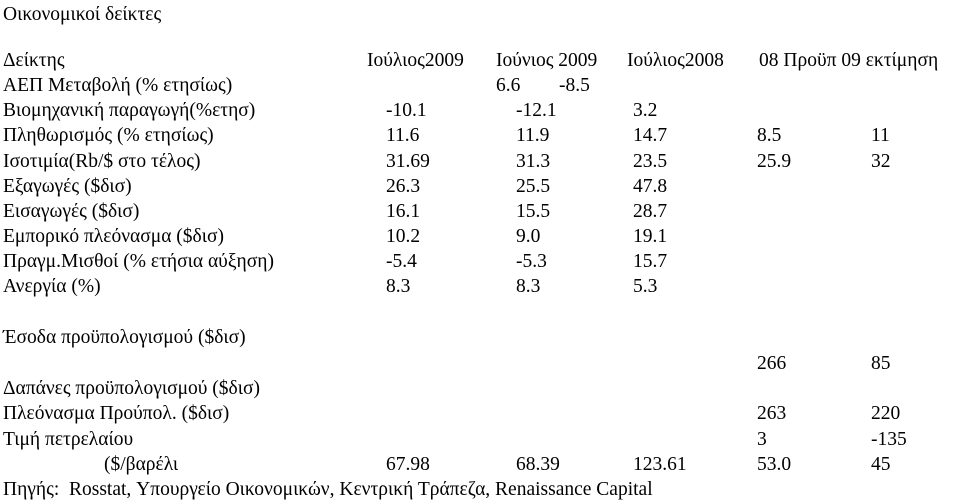 The width and height of the screenshot is (960, 503). Describe the element at coordinates (645, 110) in the screenshot. I see `cell-value: 3.2` at that location.